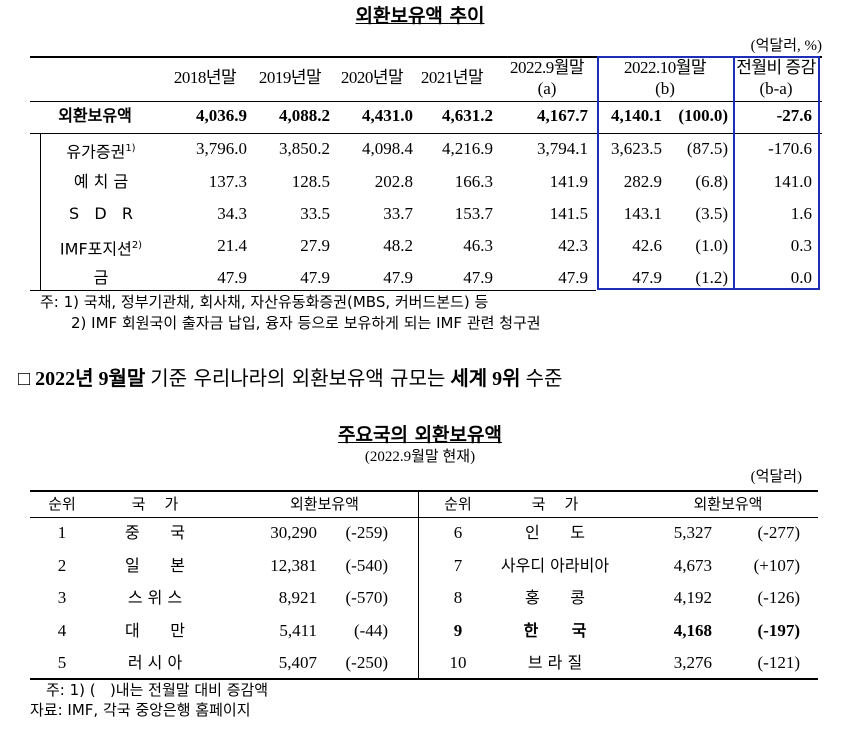 The width and height of the screenshot is (841, 739). I want to click on cell-value: (100.0), so click(703, 115).